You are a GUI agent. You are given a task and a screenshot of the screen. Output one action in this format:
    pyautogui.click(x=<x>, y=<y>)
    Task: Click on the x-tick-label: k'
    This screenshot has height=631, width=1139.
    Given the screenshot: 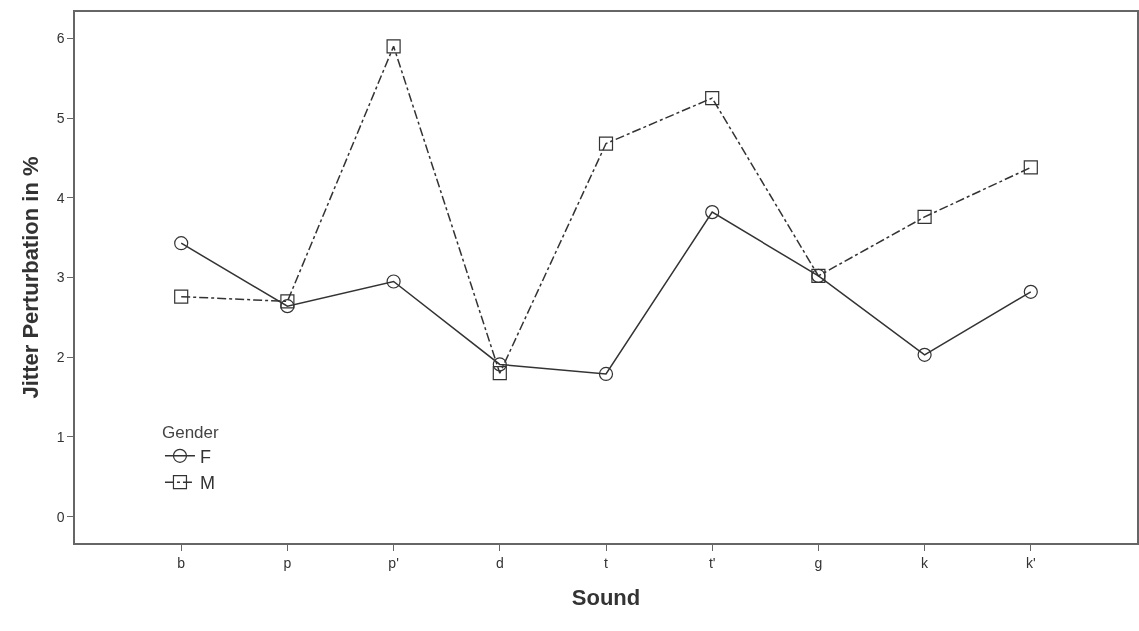 What is the action you would take?
    pyautogui.click(x=1030, y=562)
    